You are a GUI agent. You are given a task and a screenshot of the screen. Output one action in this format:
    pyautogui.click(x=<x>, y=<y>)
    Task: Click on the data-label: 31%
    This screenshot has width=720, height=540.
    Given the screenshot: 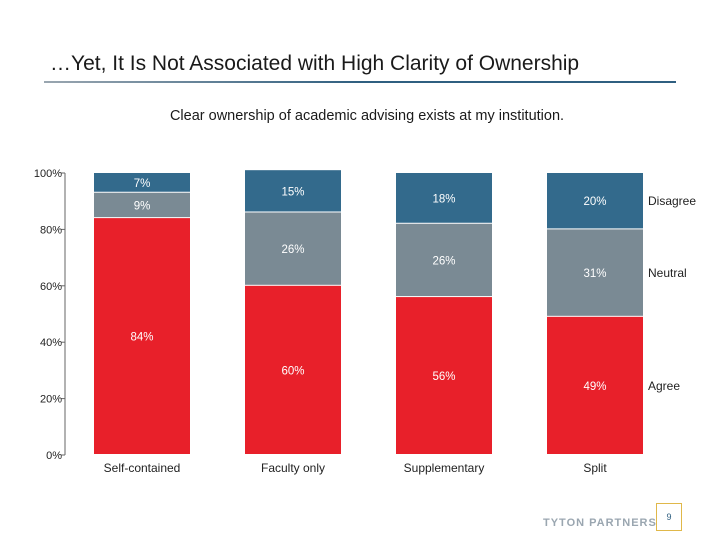 What is the action you would take?
    pyautogui.click(x=594, y=274)
    